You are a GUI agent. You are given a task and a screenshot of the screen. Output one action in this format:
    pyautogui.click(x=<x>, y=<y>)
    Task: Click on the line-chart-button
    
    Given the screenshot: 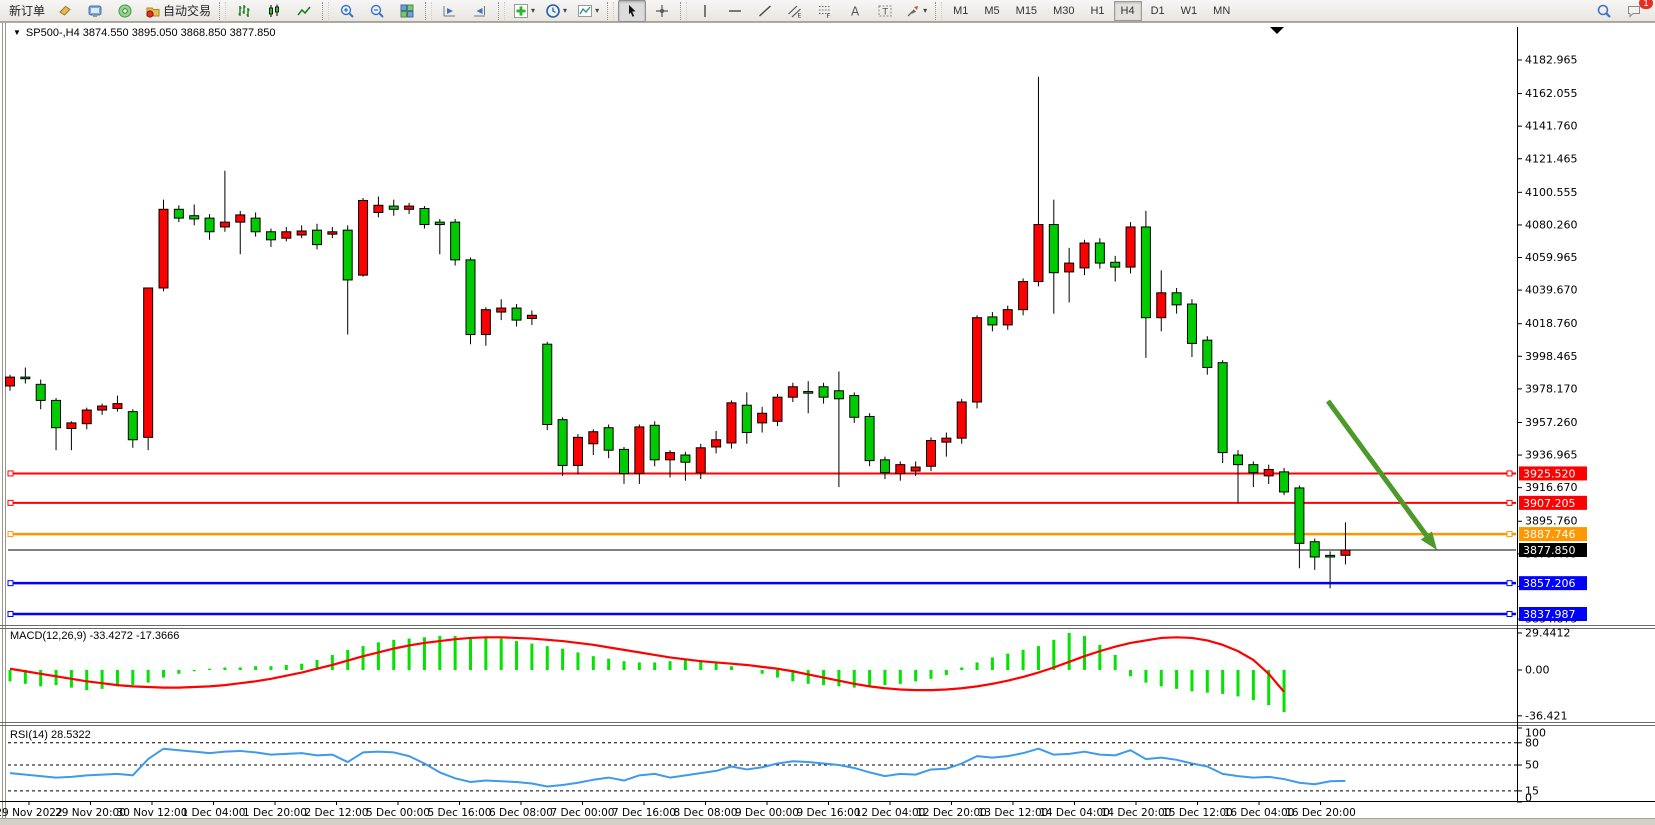 What is the action you would take?
    pyautogui.click(x=304, y=11)
    